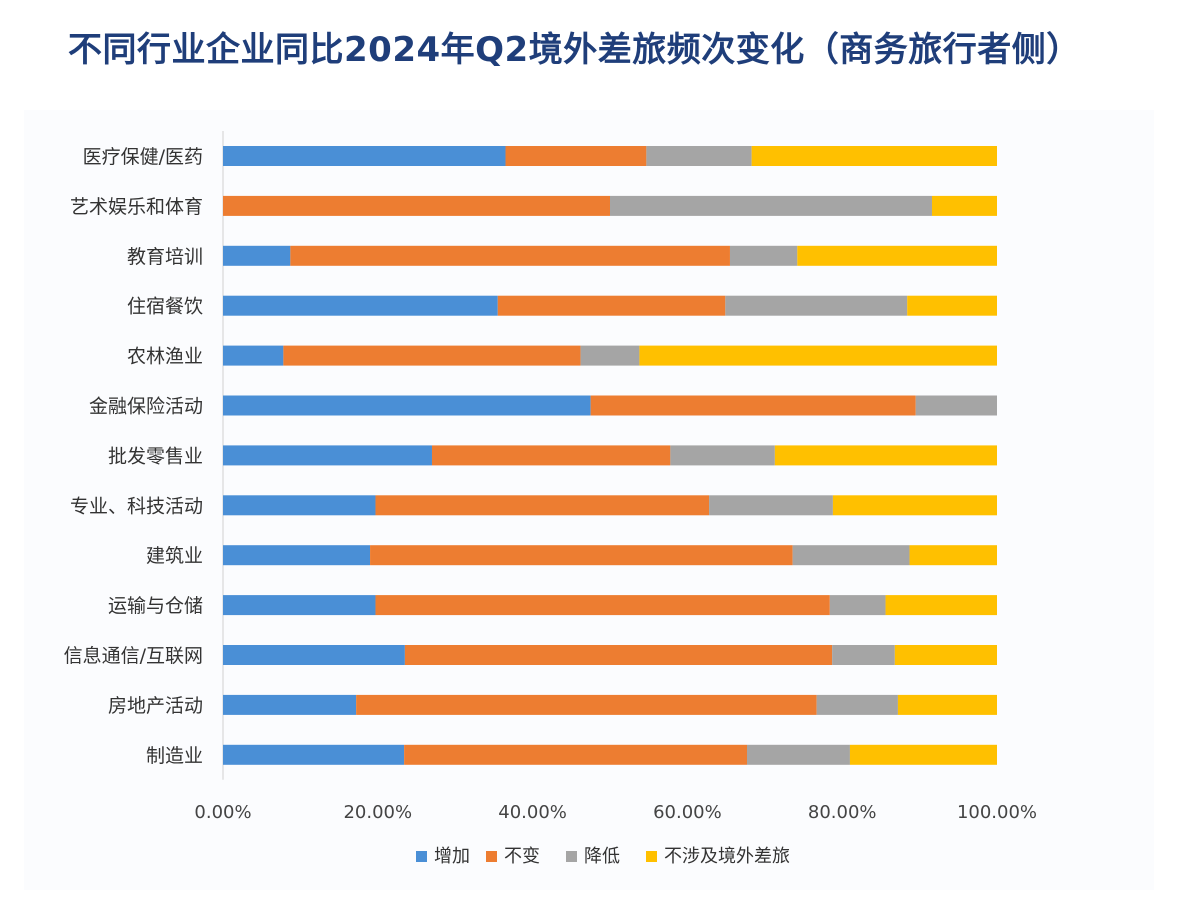 The width and height of the screenshot is (1200, 910). Describe the element at coordinates (222, 812) in the screenshot. I see `x-tick-label: 0.00%` at that location.